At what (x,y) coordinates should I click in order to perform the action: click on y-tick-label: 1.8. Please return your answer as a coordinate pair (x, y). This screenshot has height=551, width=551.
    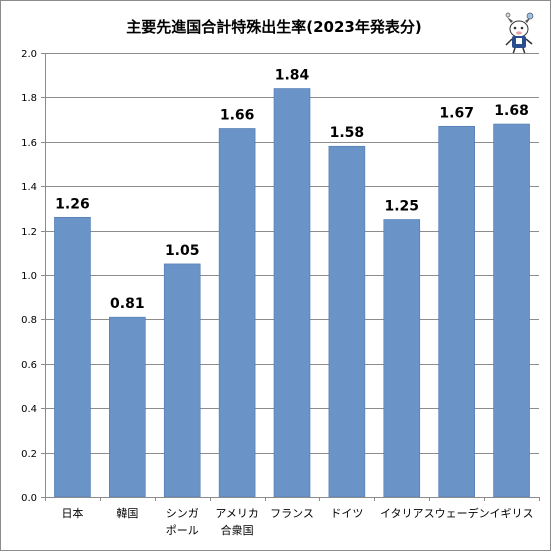
    Looking at the image, I should click on (29, 98).